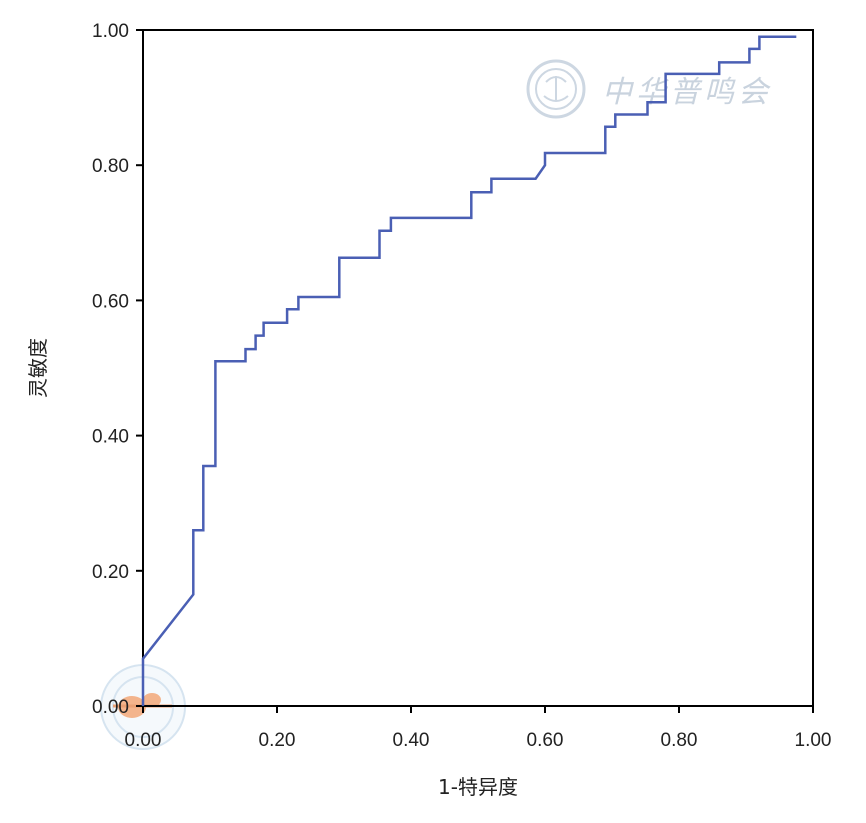 Image resolution: width=866 pixels, height=823 pixels. I want to click on watermark-text: 中华普鸣会, so click(687, 92).